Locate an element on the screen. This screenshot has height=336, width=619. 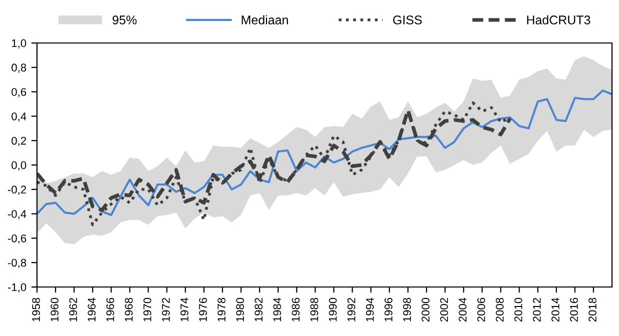
y-tick-label: -1,0 is located at coordinates (17, 287).